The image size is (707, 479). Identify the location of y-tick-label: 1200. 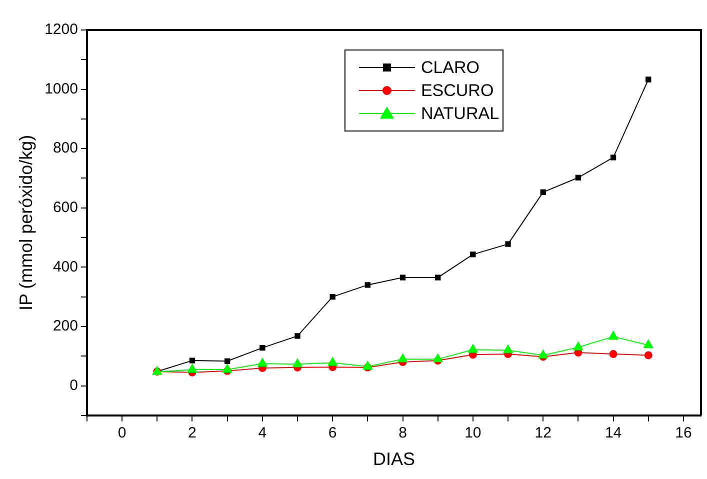
(61, 29).